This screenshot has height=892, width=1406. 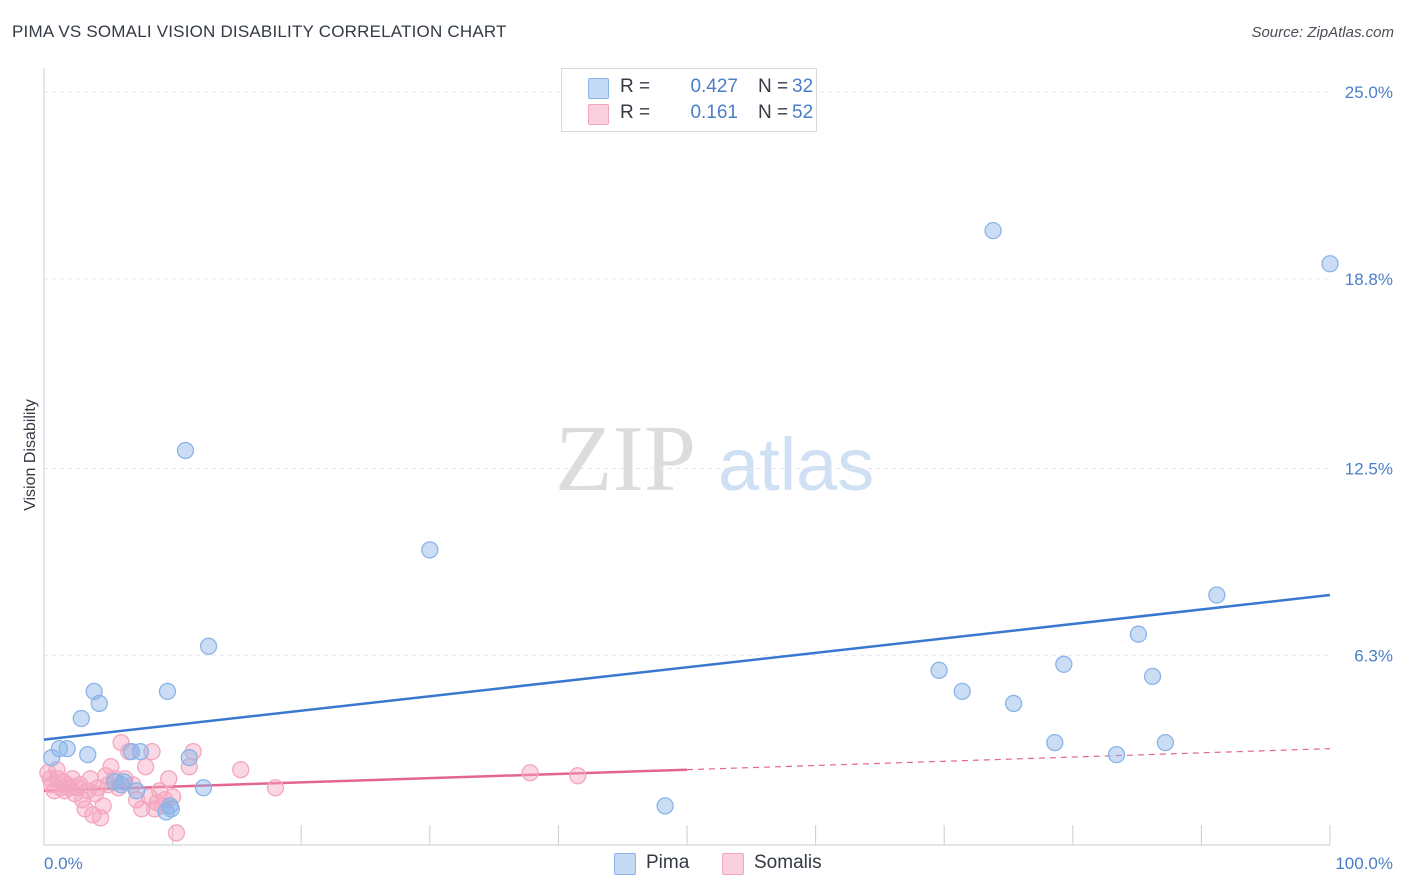 I want to click on pima-r-label: R =, so click(x=635, y=86).